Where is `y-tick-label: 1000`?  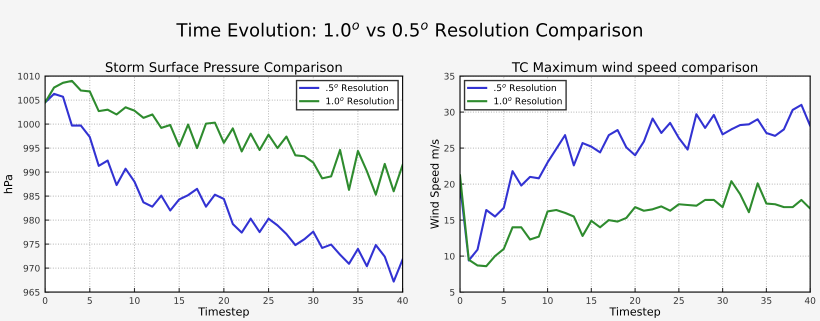
y-tick-label: 1000 is located at coordinates (29, 124).